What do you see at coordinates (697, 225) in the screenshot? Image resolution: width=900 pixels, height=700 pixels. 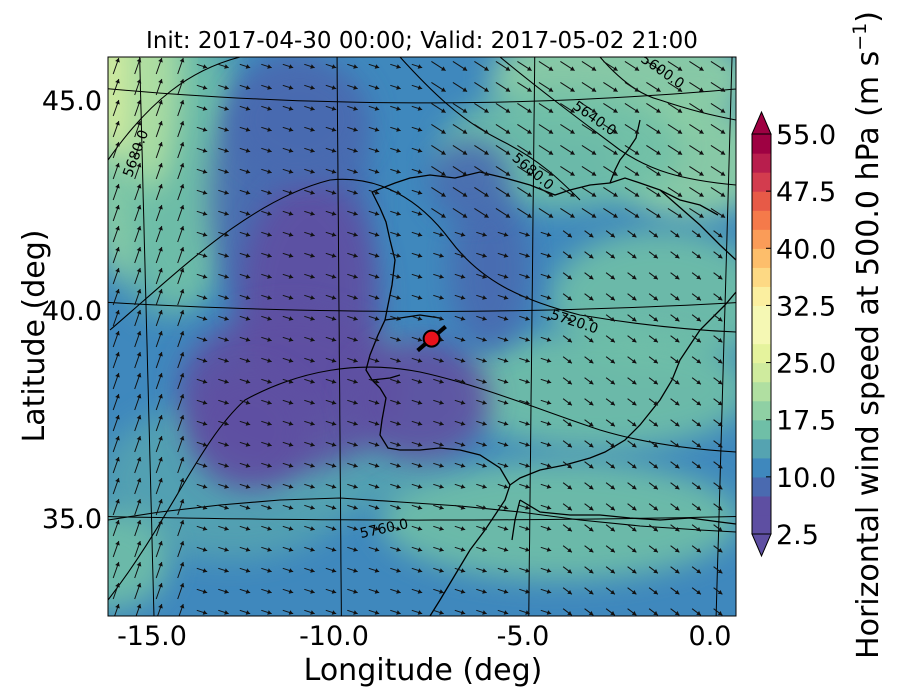 I see `coastline` at bounding box center [697, 225].